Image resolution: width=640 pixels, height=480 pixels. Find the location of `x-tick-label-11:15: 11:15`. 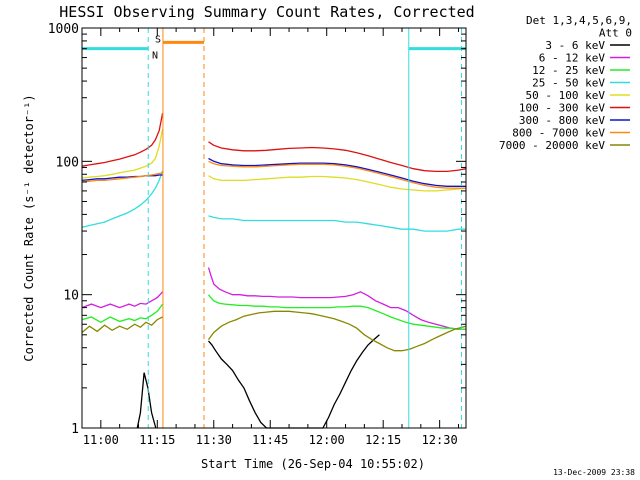

x-tick-label-11:15: 11:15 is located at coordinates (157, 440).